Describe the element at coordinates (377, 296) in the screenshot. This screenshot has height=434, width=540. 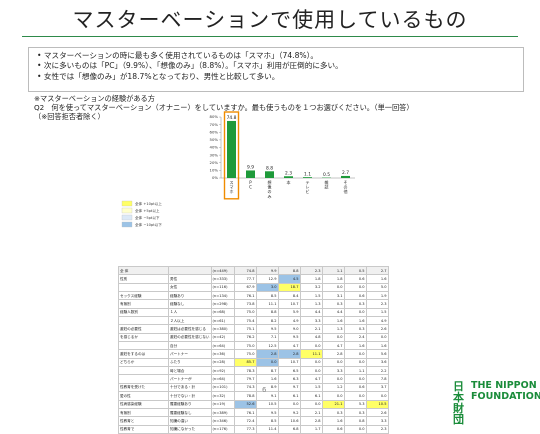
I see `table-cell-value: 1.9` at that location.